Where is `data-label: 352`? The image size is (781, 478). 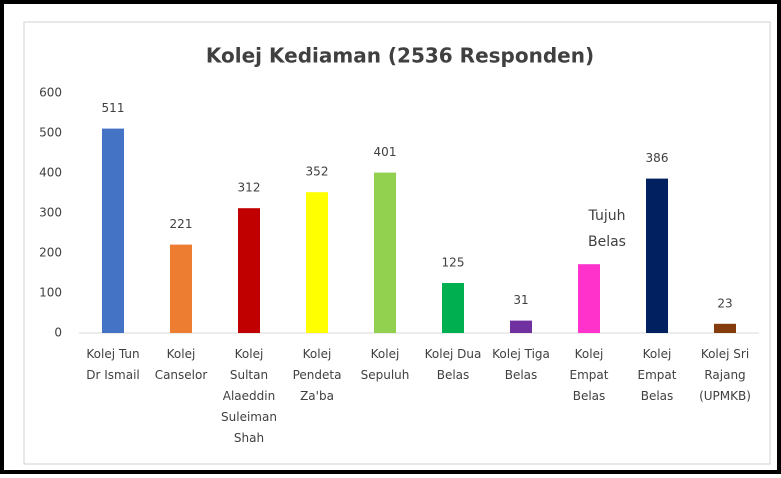
data-label: 352 is located at coordinates (317, 172).